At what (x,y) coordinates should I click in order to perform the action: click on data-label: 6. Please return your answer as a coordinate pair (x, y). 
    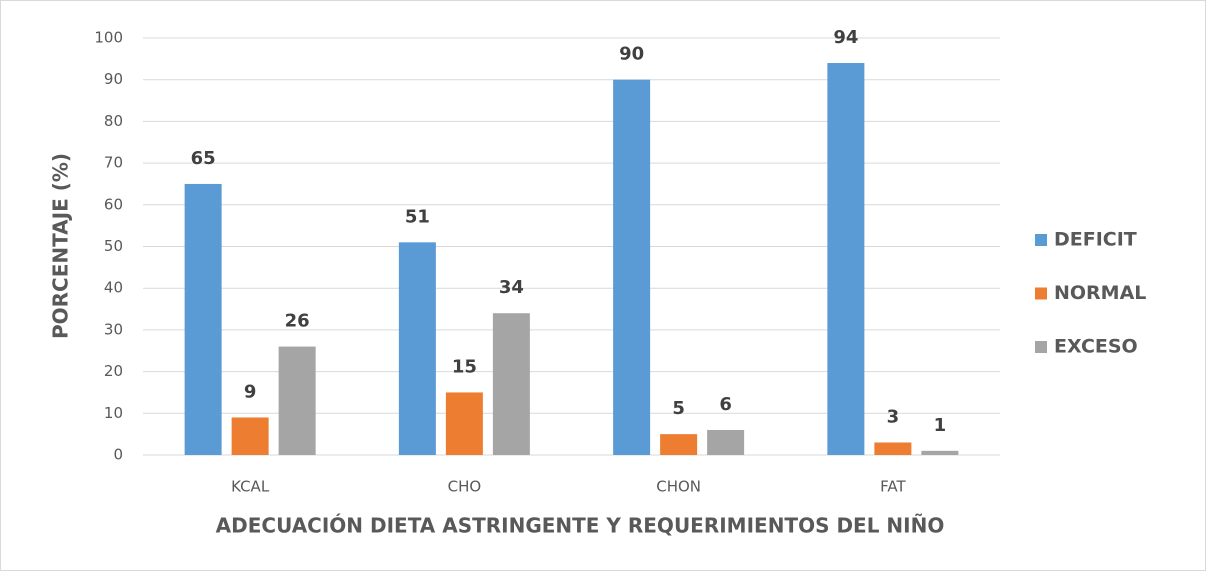
    Looking at the image, I should click on (725, 404).